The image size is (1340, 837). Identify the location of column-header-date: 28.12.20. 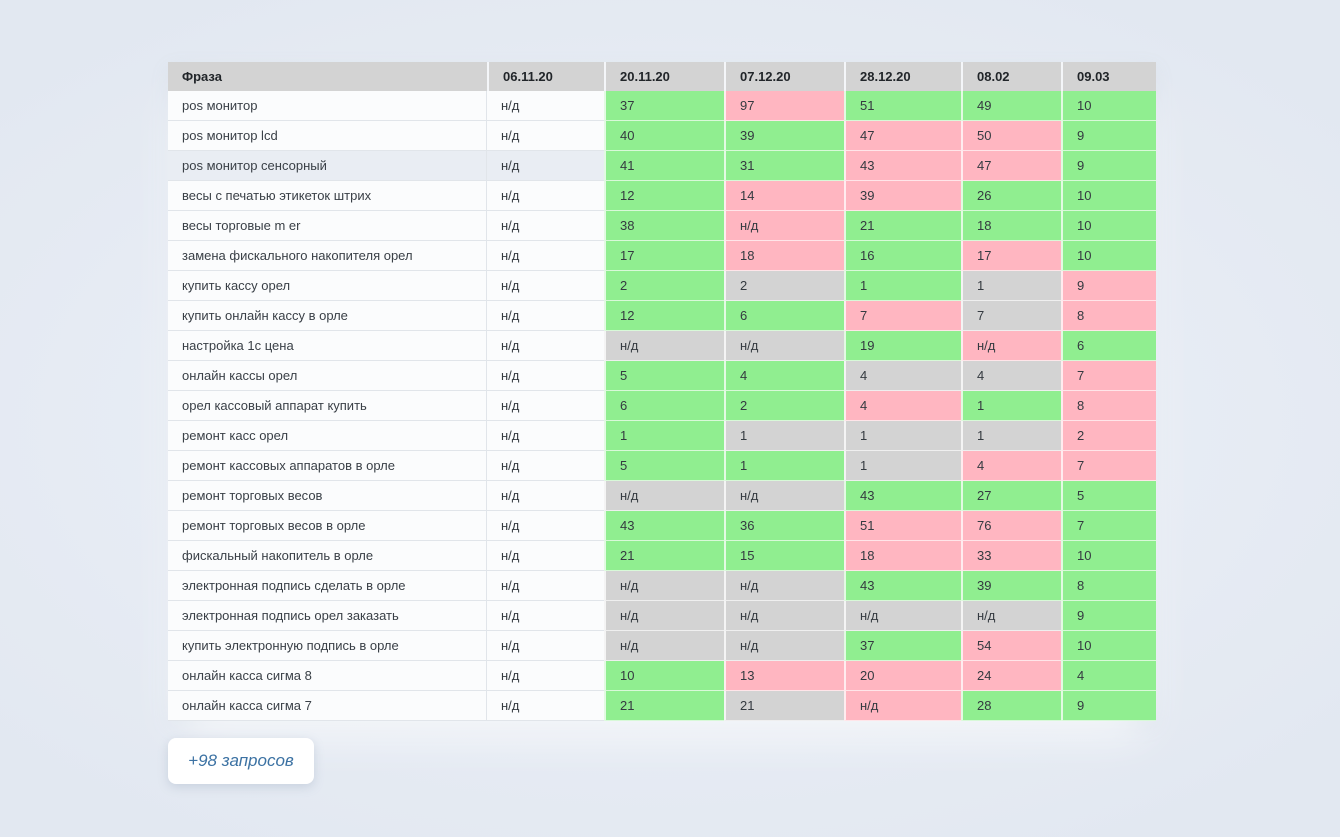
(902, 76).